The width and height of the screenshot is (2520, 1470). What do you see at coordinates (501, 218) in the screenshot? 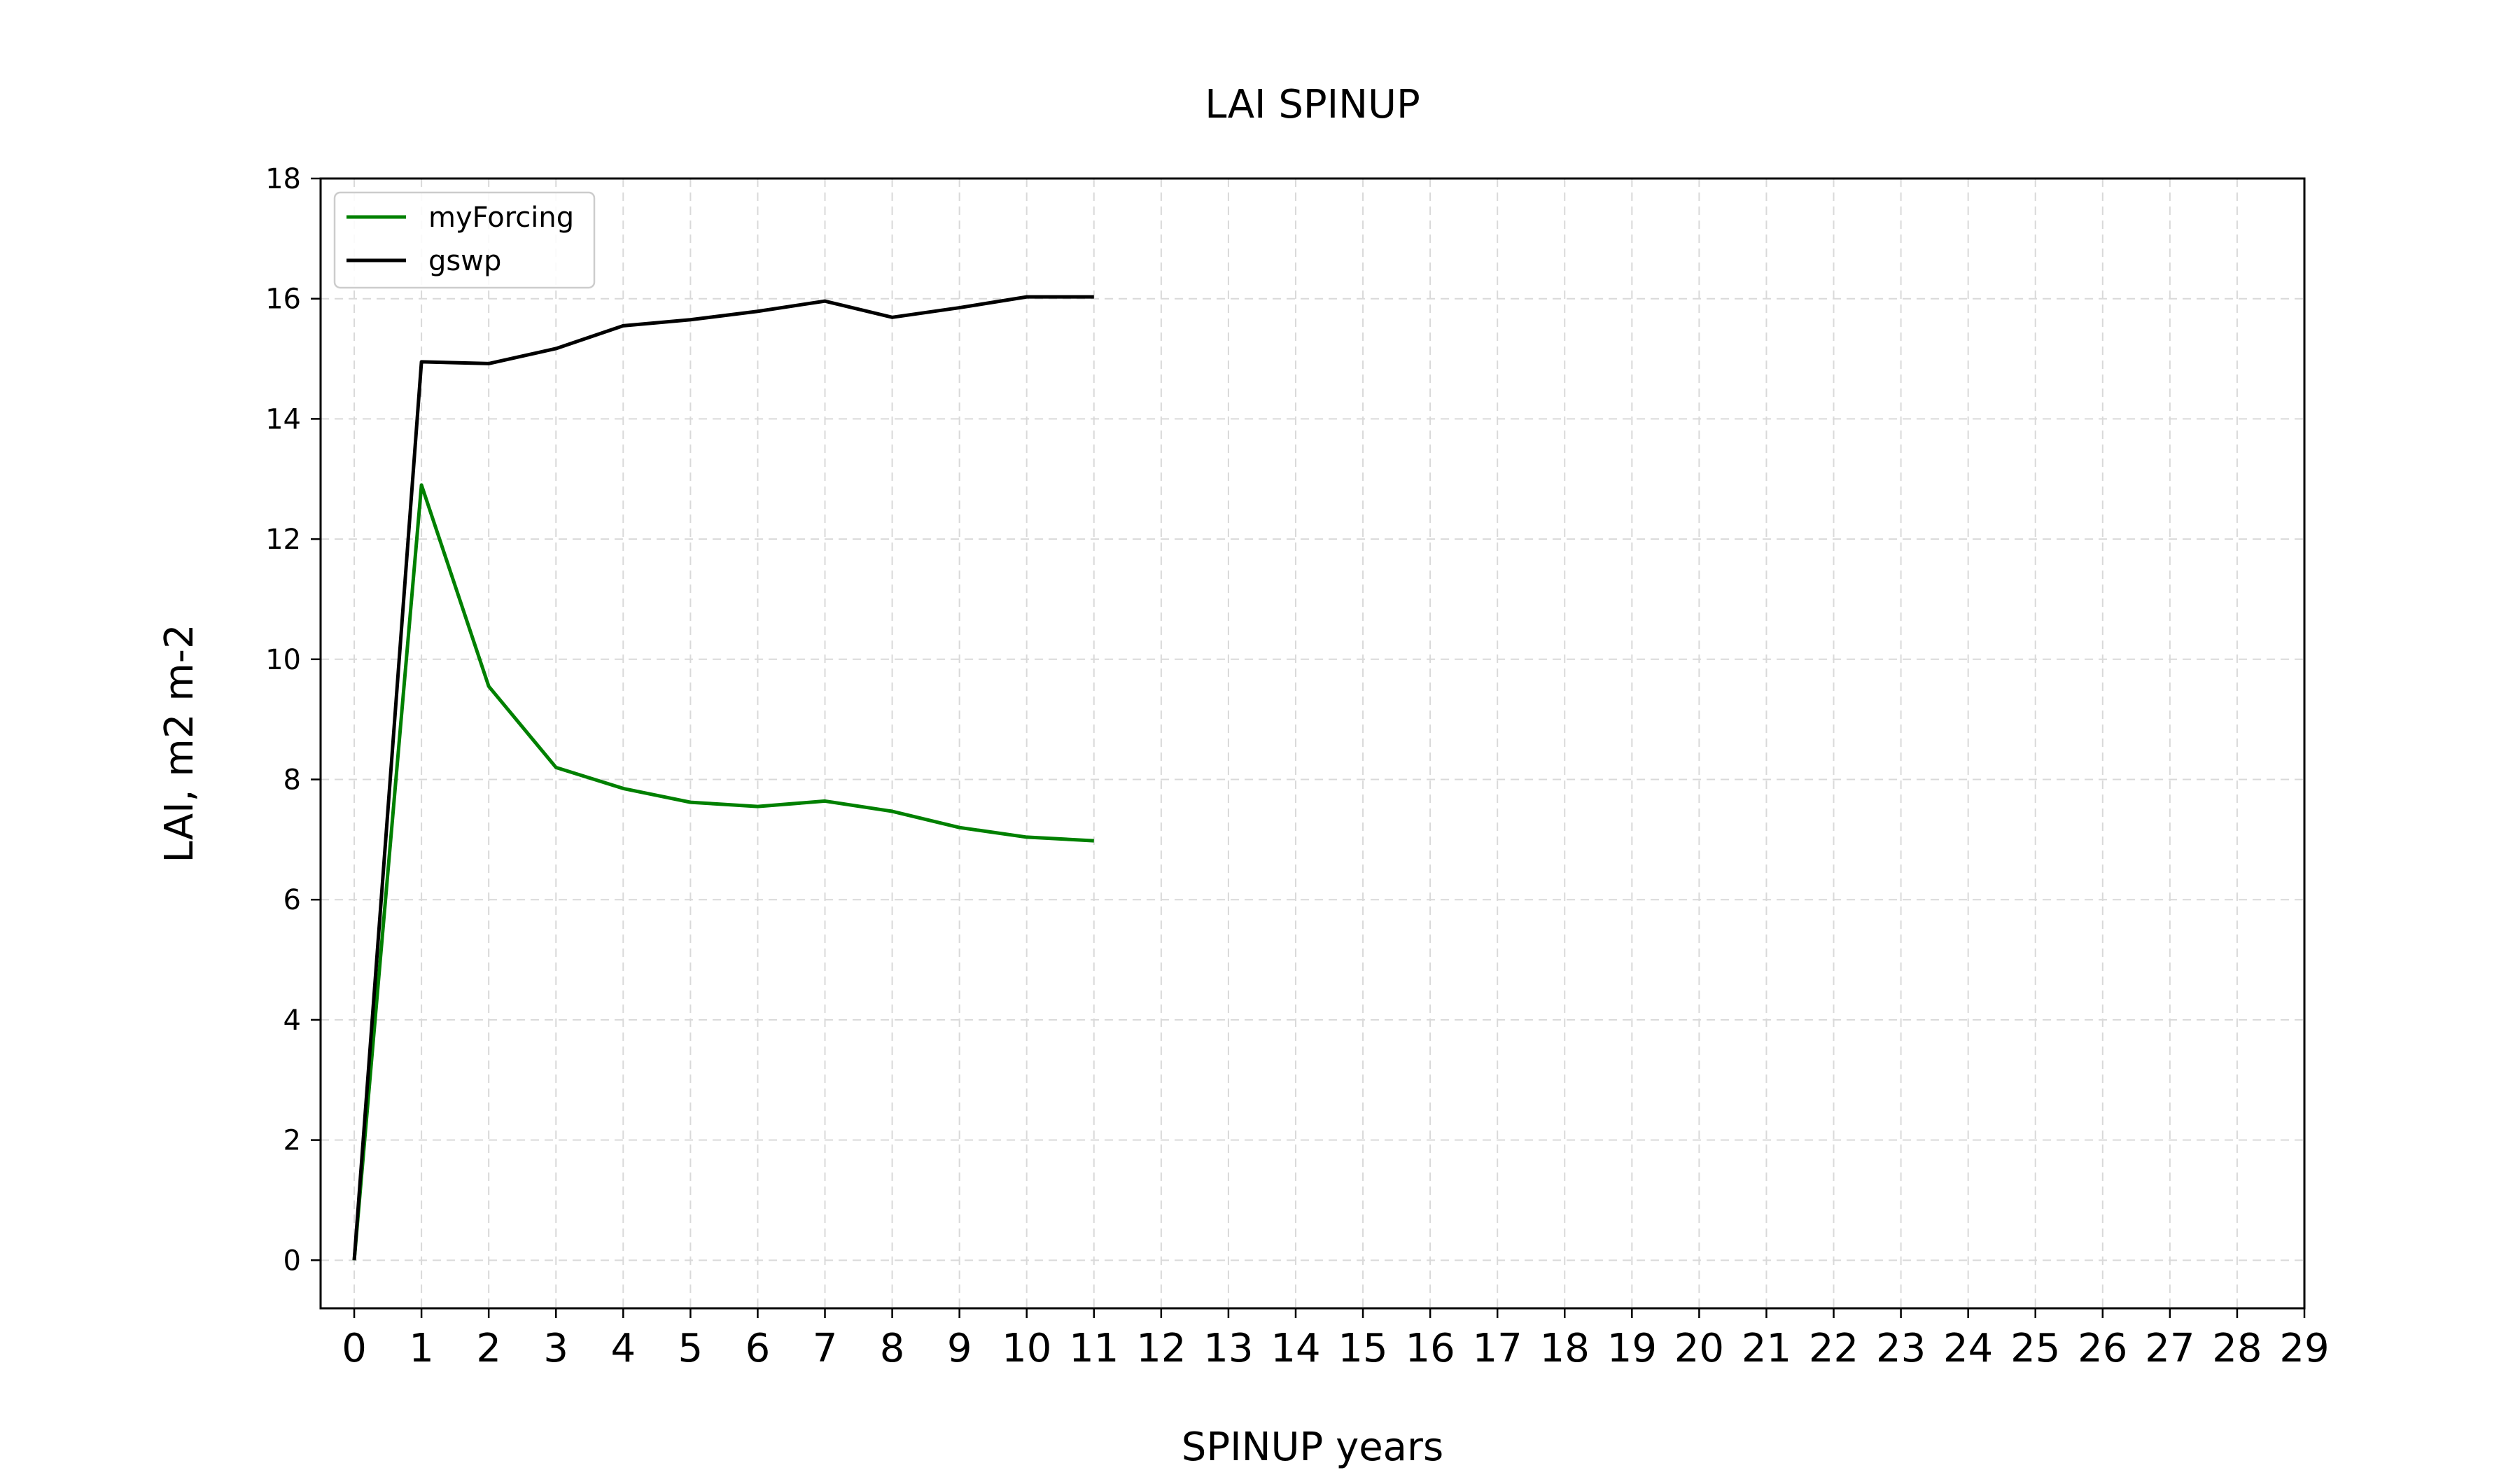
I see `legend-label: myForcing` at bounding box center [501, 218].